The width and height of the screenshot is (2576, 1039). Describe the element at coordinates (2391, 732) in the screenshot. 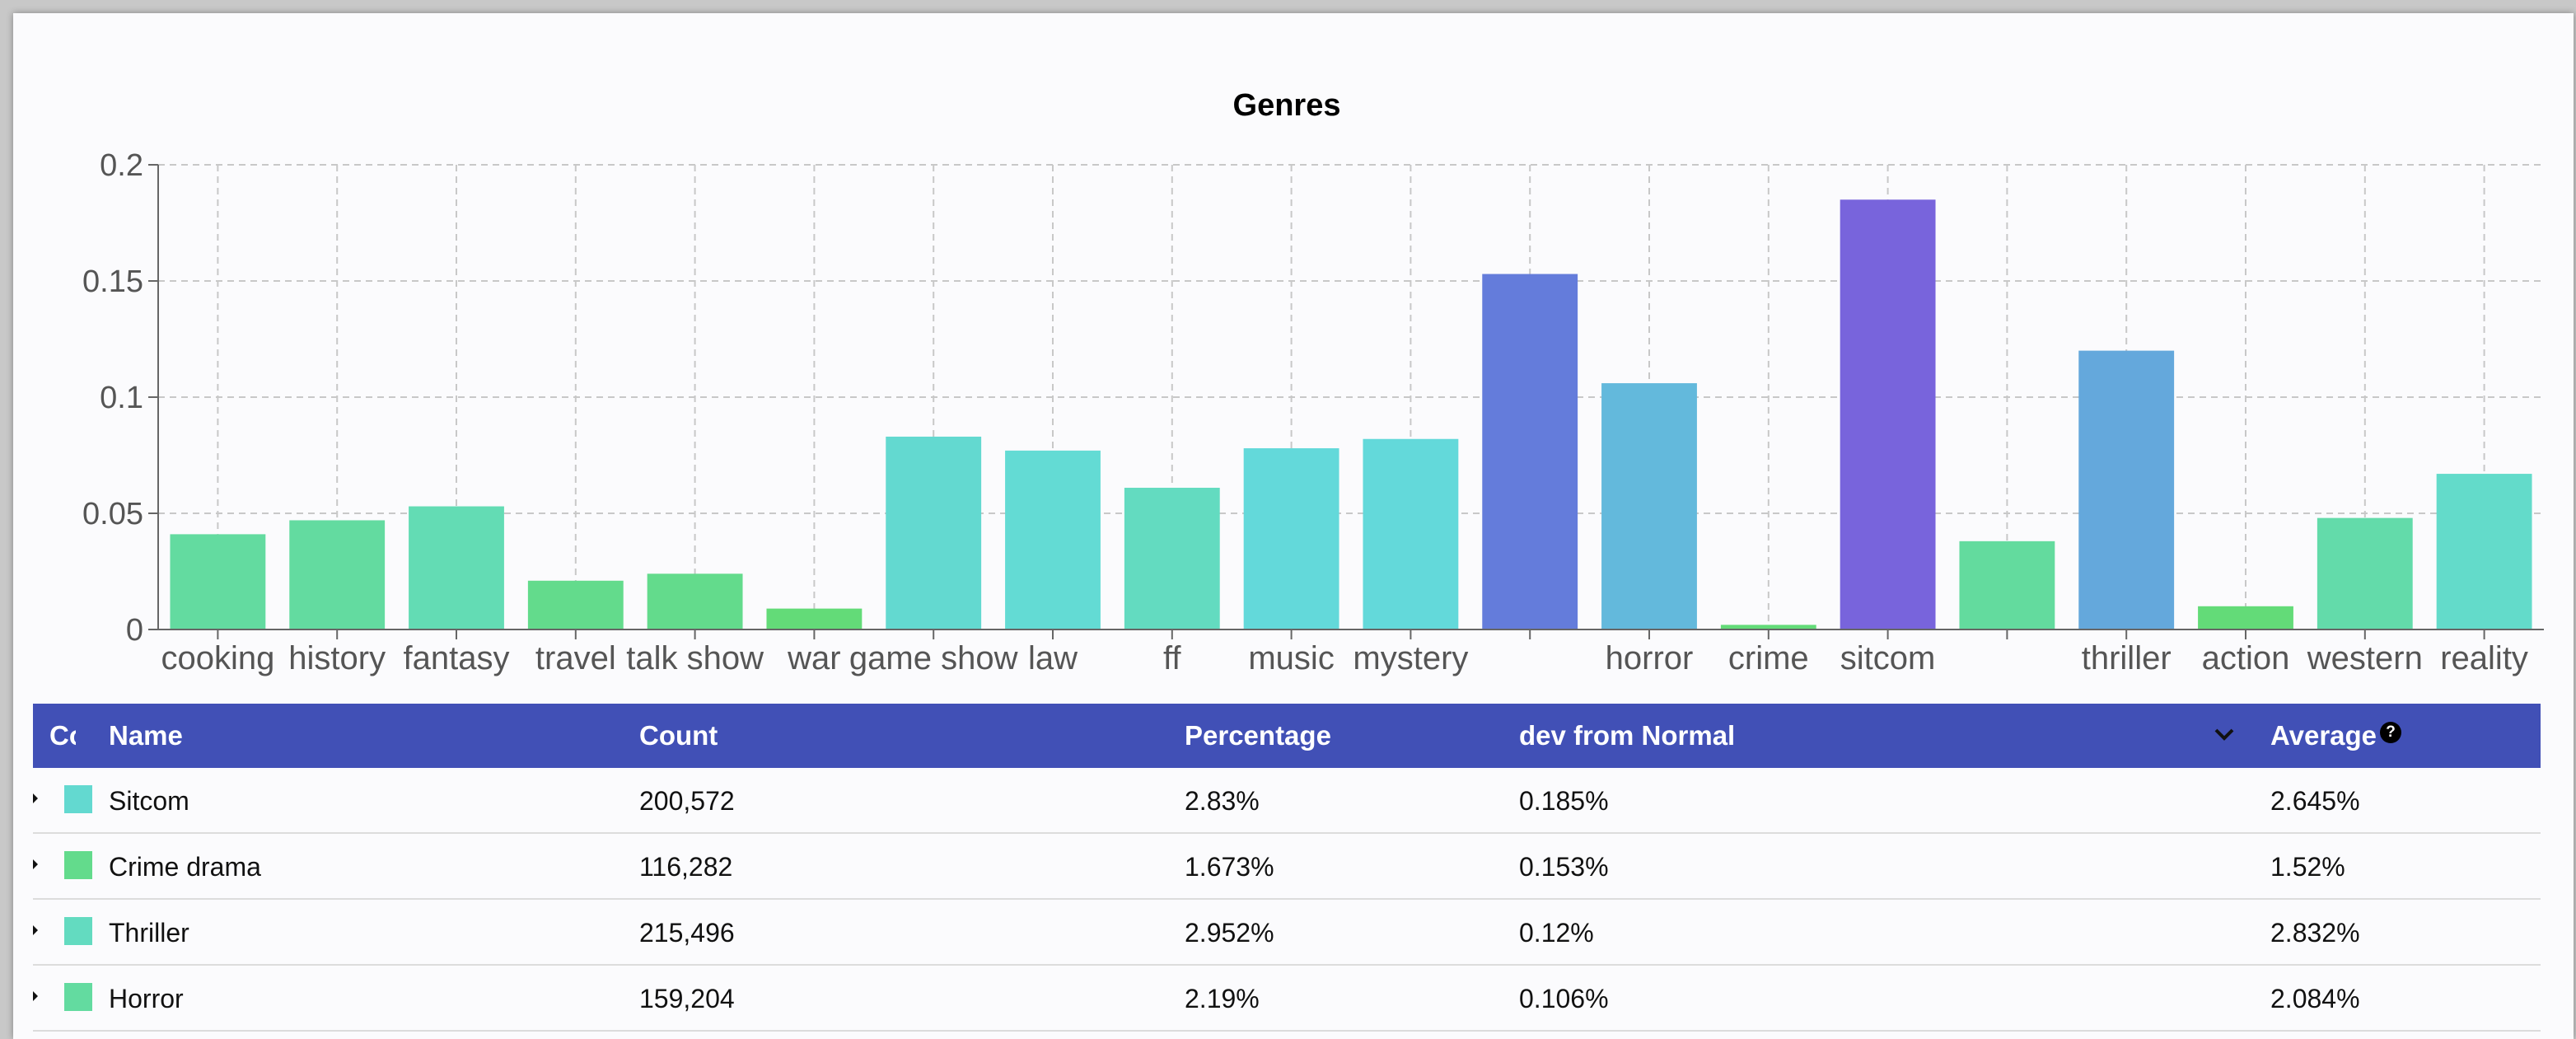

I see `help-icon: ?` at that location.